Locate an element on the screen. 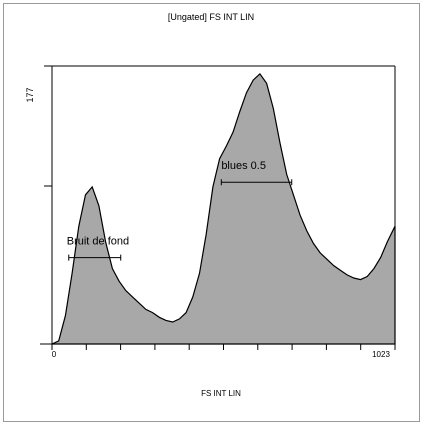 The width and height of the screenshot is (425, 426). gate-markers: Bruit de fond blues 0.5 is located at coordinates (180, 210).